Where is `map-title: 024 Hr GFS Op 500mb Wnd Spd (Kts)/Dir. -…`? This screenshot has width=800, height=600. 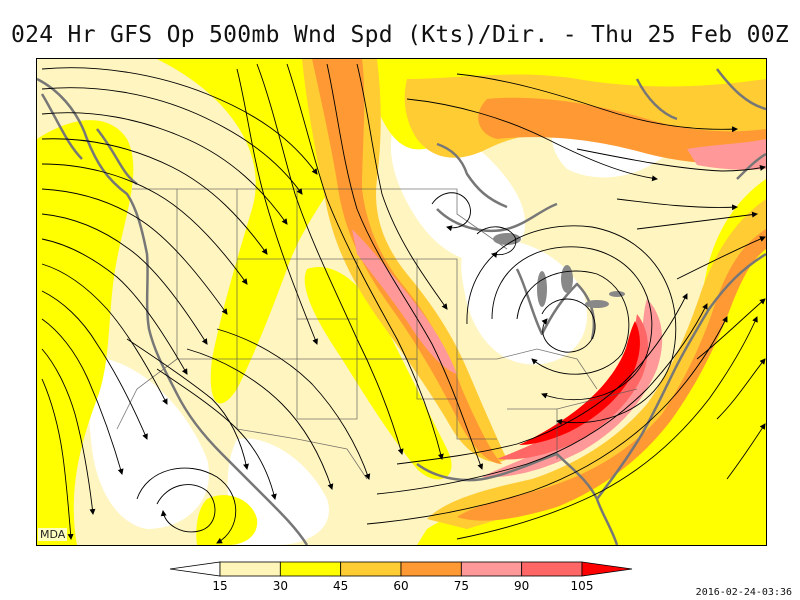
map-title: 024 Hr GFS Op 500mb Wnd Spd (Kts)/Dir. -… is located at coordinates (400, 35).